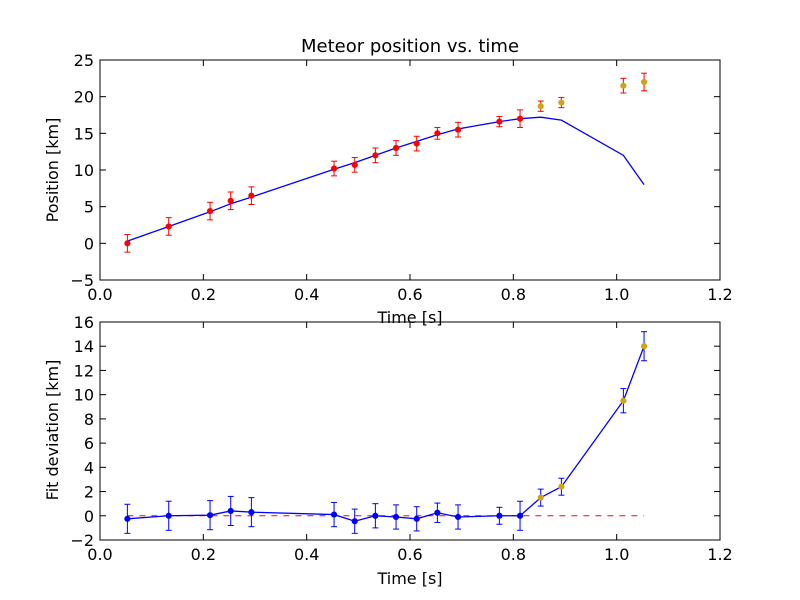  I want to click on position-x-tick-label: 1.0, so click(616, 294).